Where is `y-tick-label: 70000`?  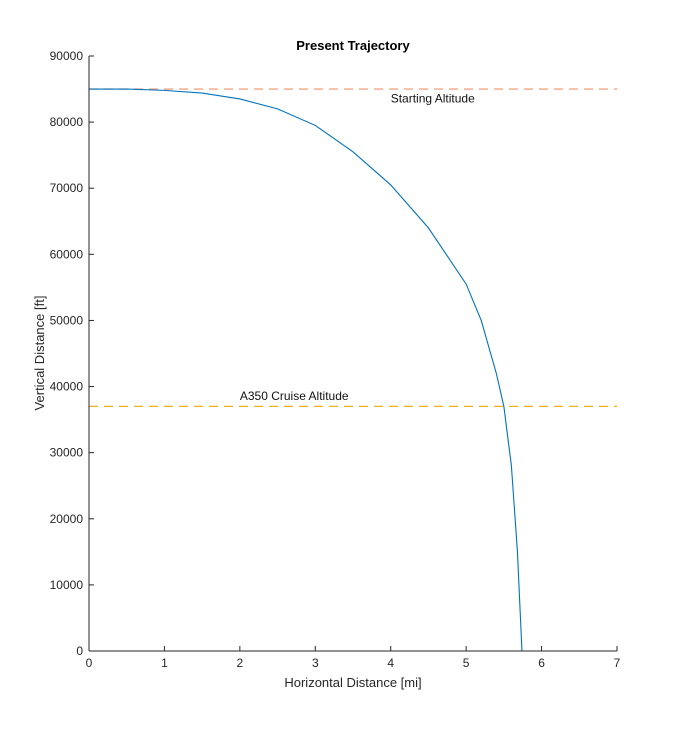 y-tick-label: 70000 is located at coordinates (67, 188).